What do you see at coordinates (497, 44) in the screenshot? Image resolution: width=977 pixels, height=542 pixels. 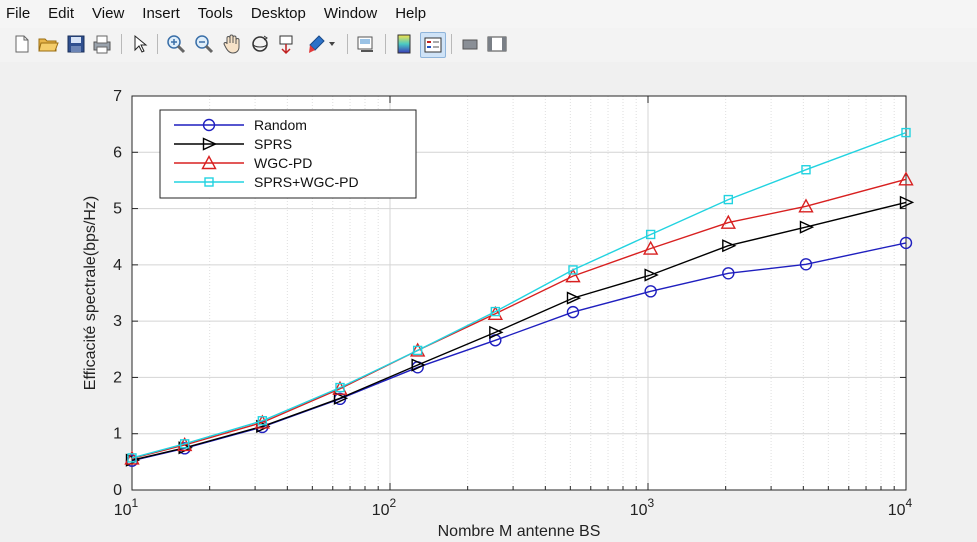 I see `show-plot-tools-icon` at bounding box center [497, 44].